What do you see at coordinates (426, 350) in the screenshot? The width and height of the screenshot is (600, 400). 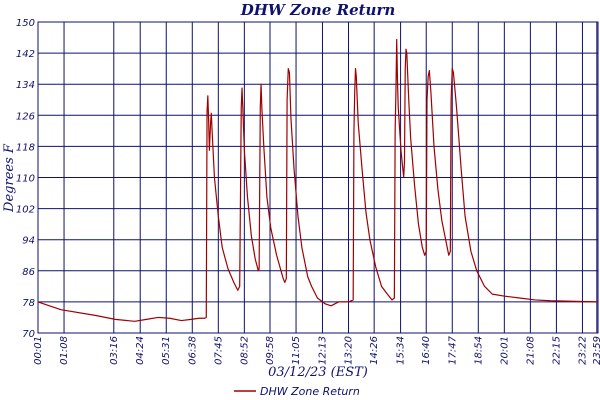 I see `x-tick-label: 16:40` at bounding box center [426, 350].